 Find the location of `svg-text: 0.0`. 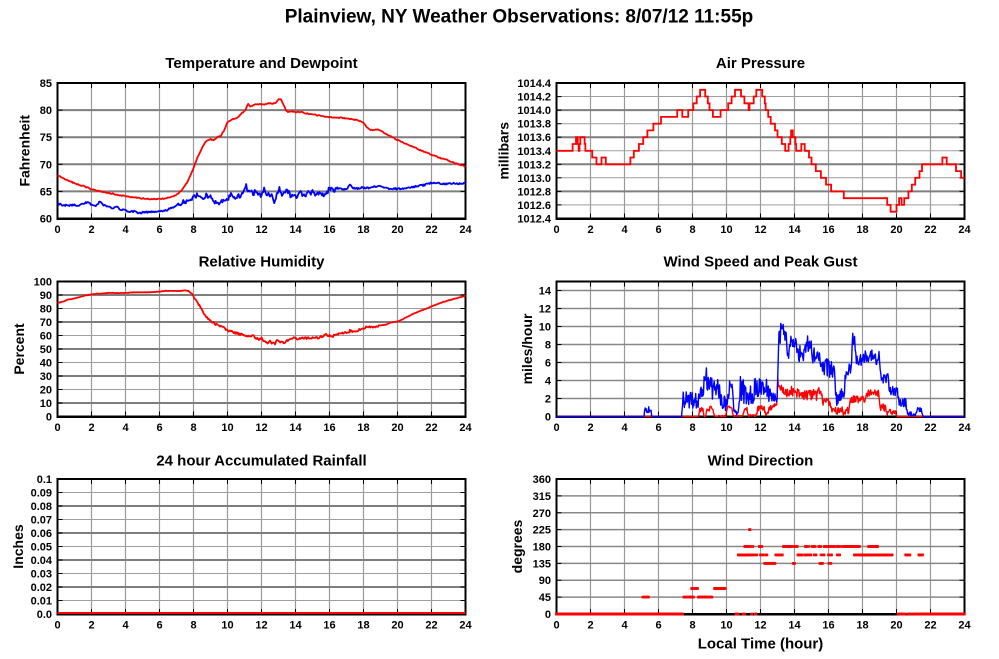

svg-text: 0.0 is located at coordinates (44, 615).